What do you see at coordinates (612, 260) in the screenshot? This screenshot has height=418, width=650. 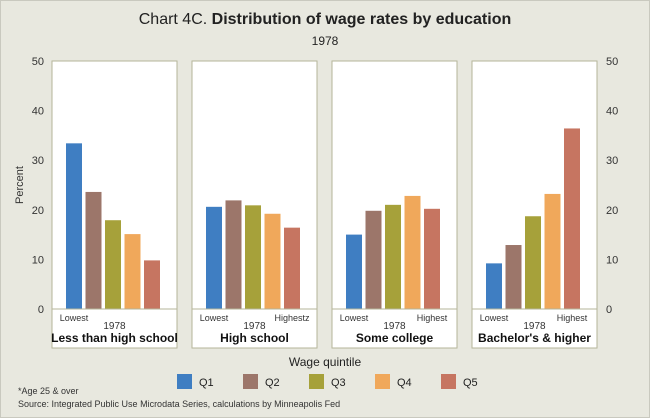 I see `y-tick-right: 10` at bounding box center [612, 260].